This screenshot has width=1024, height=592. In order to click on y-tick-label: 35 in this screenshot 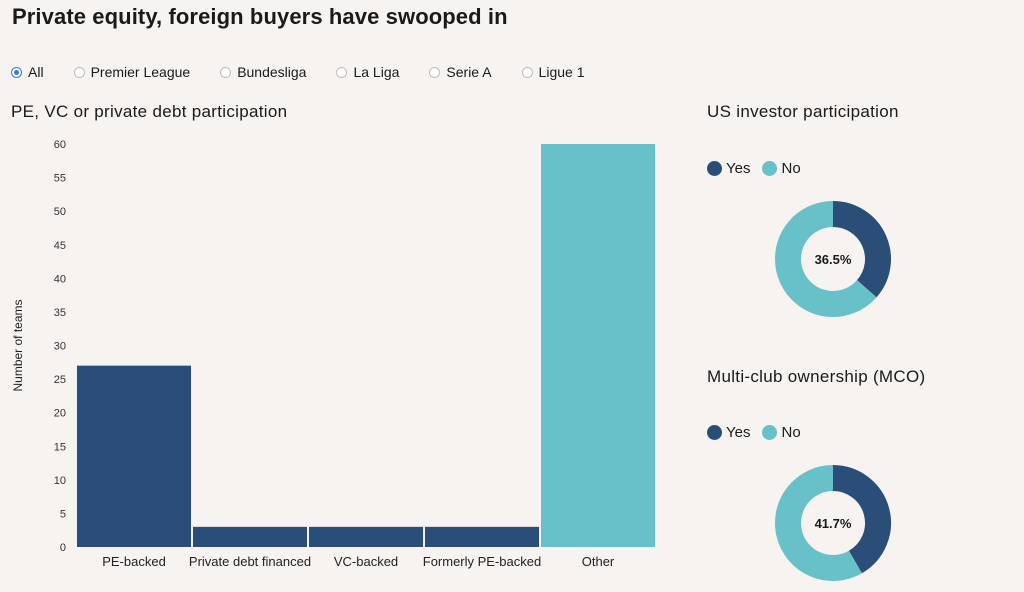, I will do `click(60, 313)`.